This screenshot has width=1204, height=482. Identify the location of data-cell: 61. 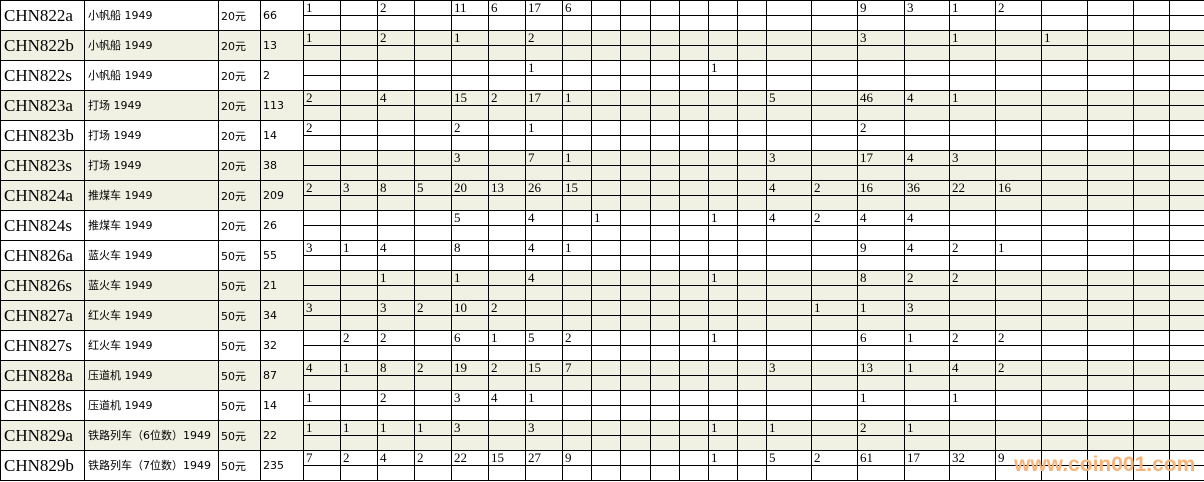
(881, 465).